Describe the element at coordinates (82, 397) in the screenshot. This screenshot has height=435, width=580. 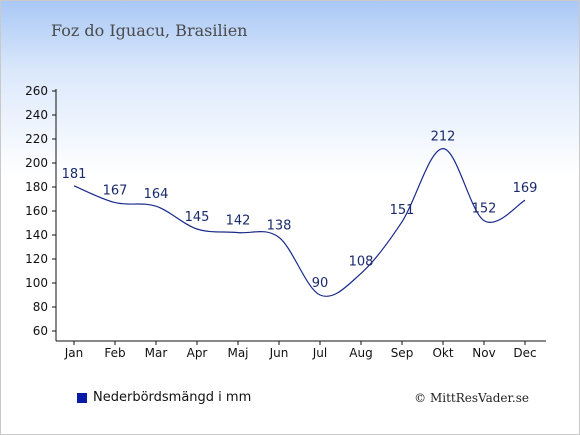
I see `legend-swatch` at that location.